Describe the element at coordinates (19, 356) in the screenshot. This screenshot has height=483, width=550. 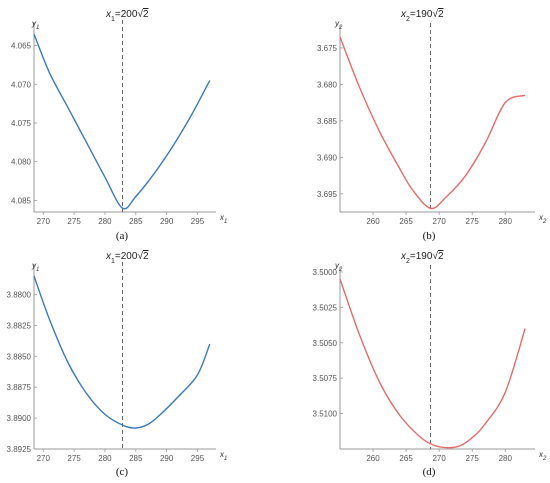
I see `y-tick-label: 3.8850` at that location.